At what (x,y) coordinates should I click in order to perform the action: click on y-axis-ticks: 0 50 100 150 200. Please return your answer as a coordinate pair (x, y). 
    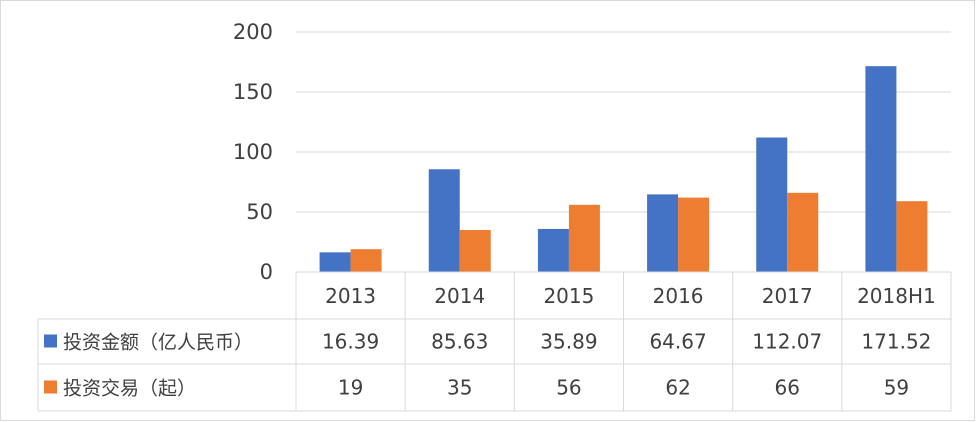
    Looking at the image, I should click on (253, 152).